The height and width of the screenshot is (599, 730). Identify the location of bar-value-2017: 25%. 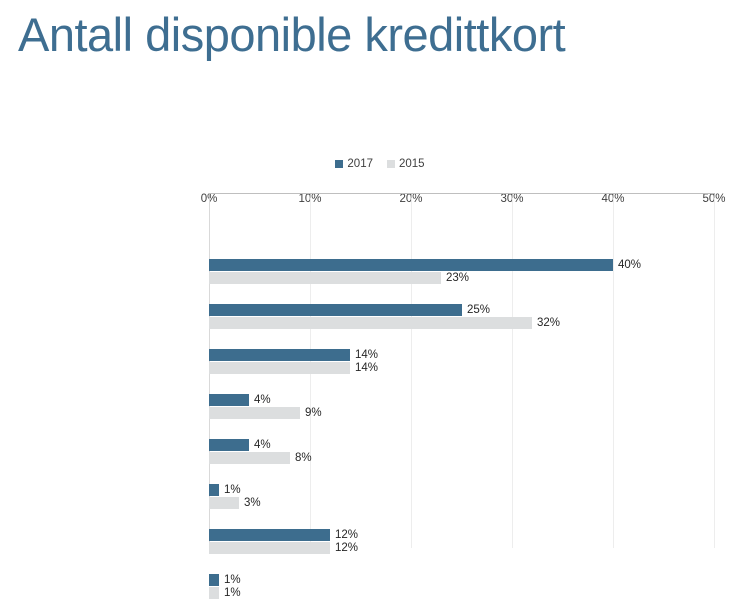
(479, 310).